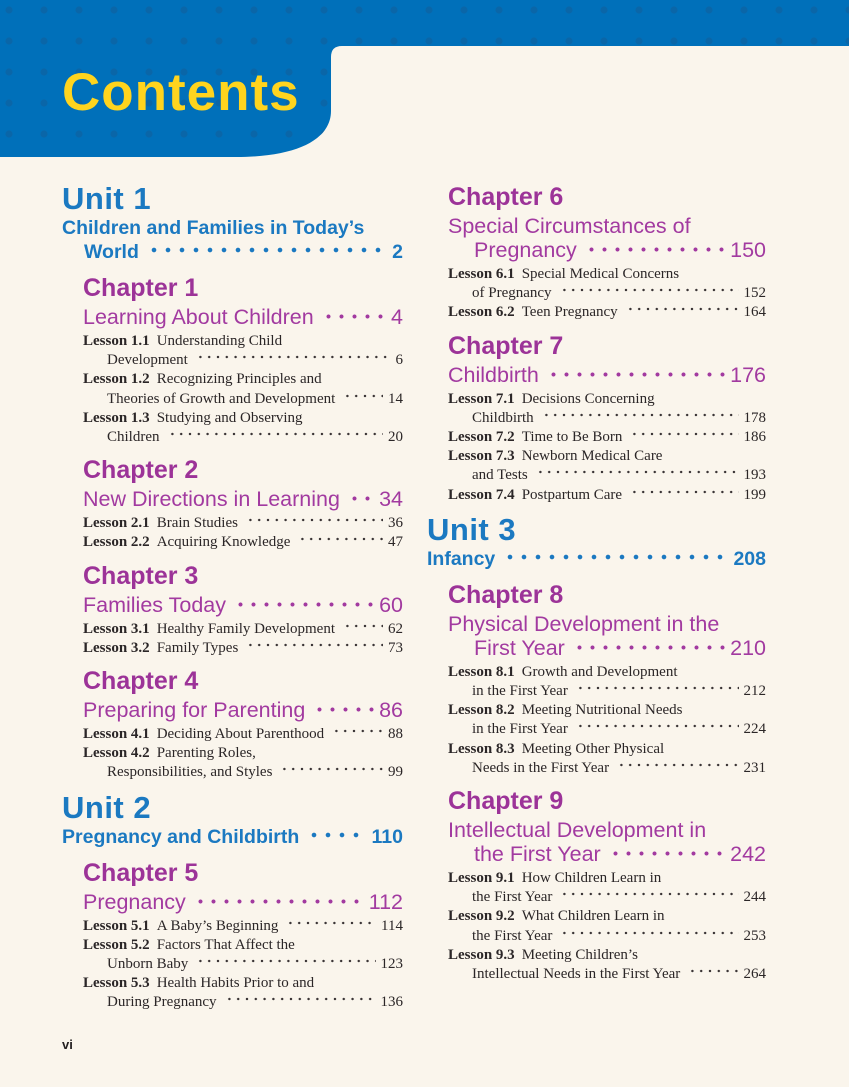  What do you see at coordinates (533, 312) in the screenshot?
I see `entry-text: Lesson 6.2 Teen Pregnancy` at bounding box center [533, 312].